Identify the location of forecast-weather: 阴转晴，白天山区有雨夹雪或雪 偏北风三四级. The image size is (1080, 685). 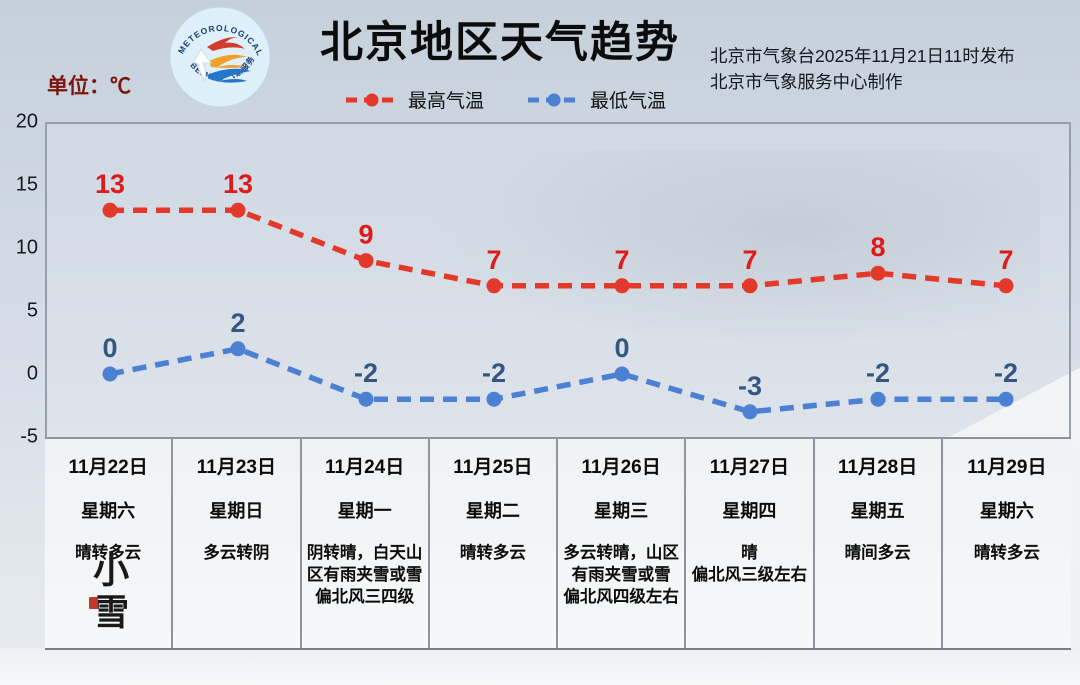
(364, 575).